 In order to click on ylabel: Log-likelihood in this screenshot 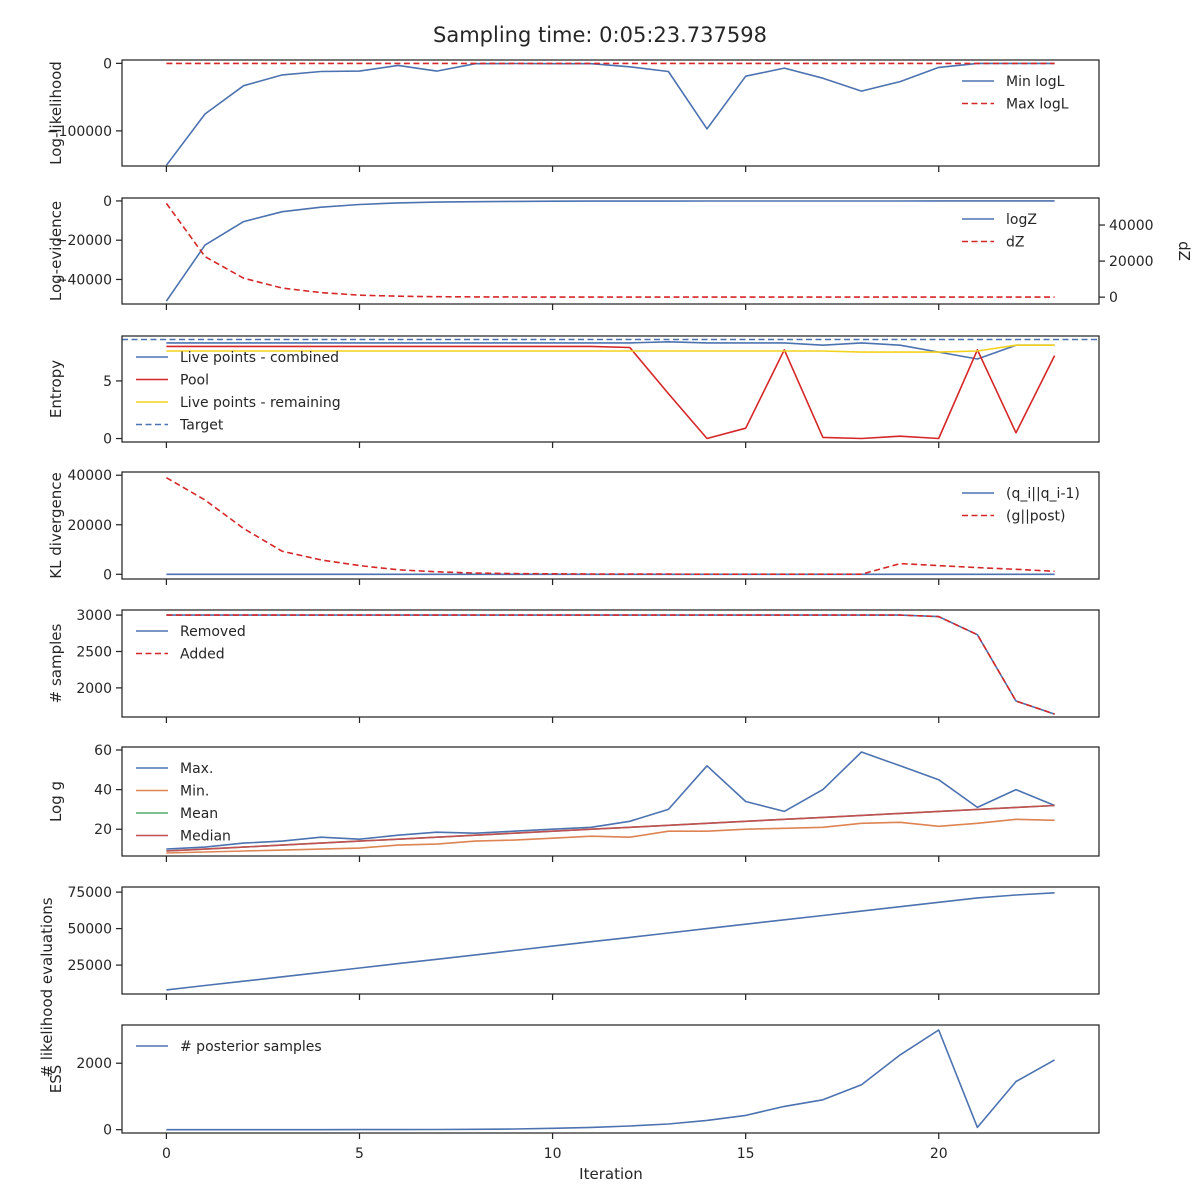, I will do `click(56, 113)`.